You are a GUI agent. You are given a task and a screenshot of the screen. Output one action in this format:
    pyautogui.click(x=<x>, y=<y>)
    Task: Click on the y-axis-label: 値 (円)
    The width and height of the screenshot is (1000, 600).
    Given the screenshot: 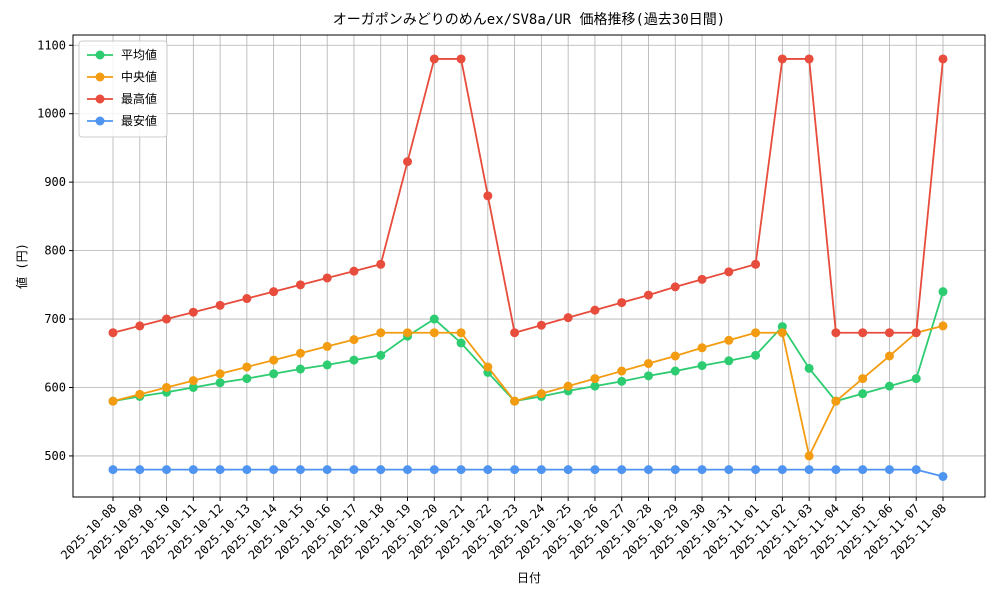 What is the action you would take?
    pyautogui.click(x=21, y=266)
    